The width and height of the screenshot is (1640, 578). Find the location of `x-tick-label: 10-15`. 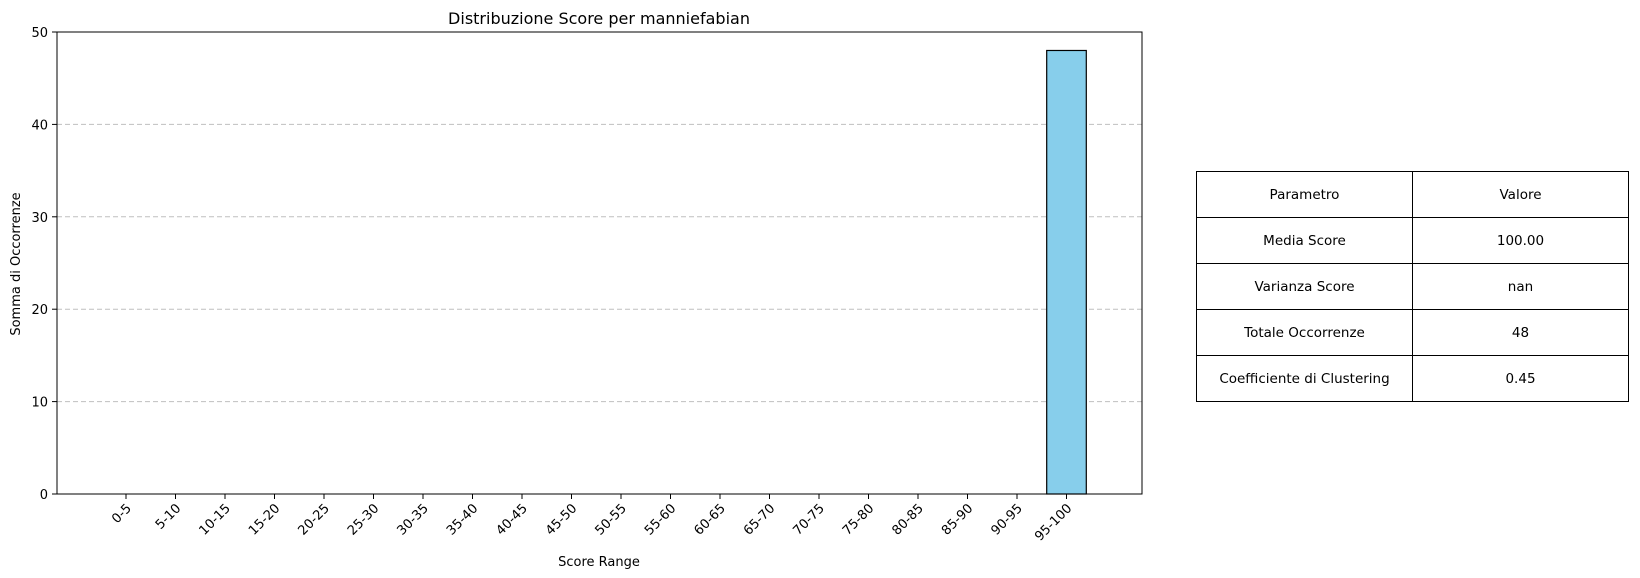

x-tick-label: 10-15 is located at coordinates (215, 519).